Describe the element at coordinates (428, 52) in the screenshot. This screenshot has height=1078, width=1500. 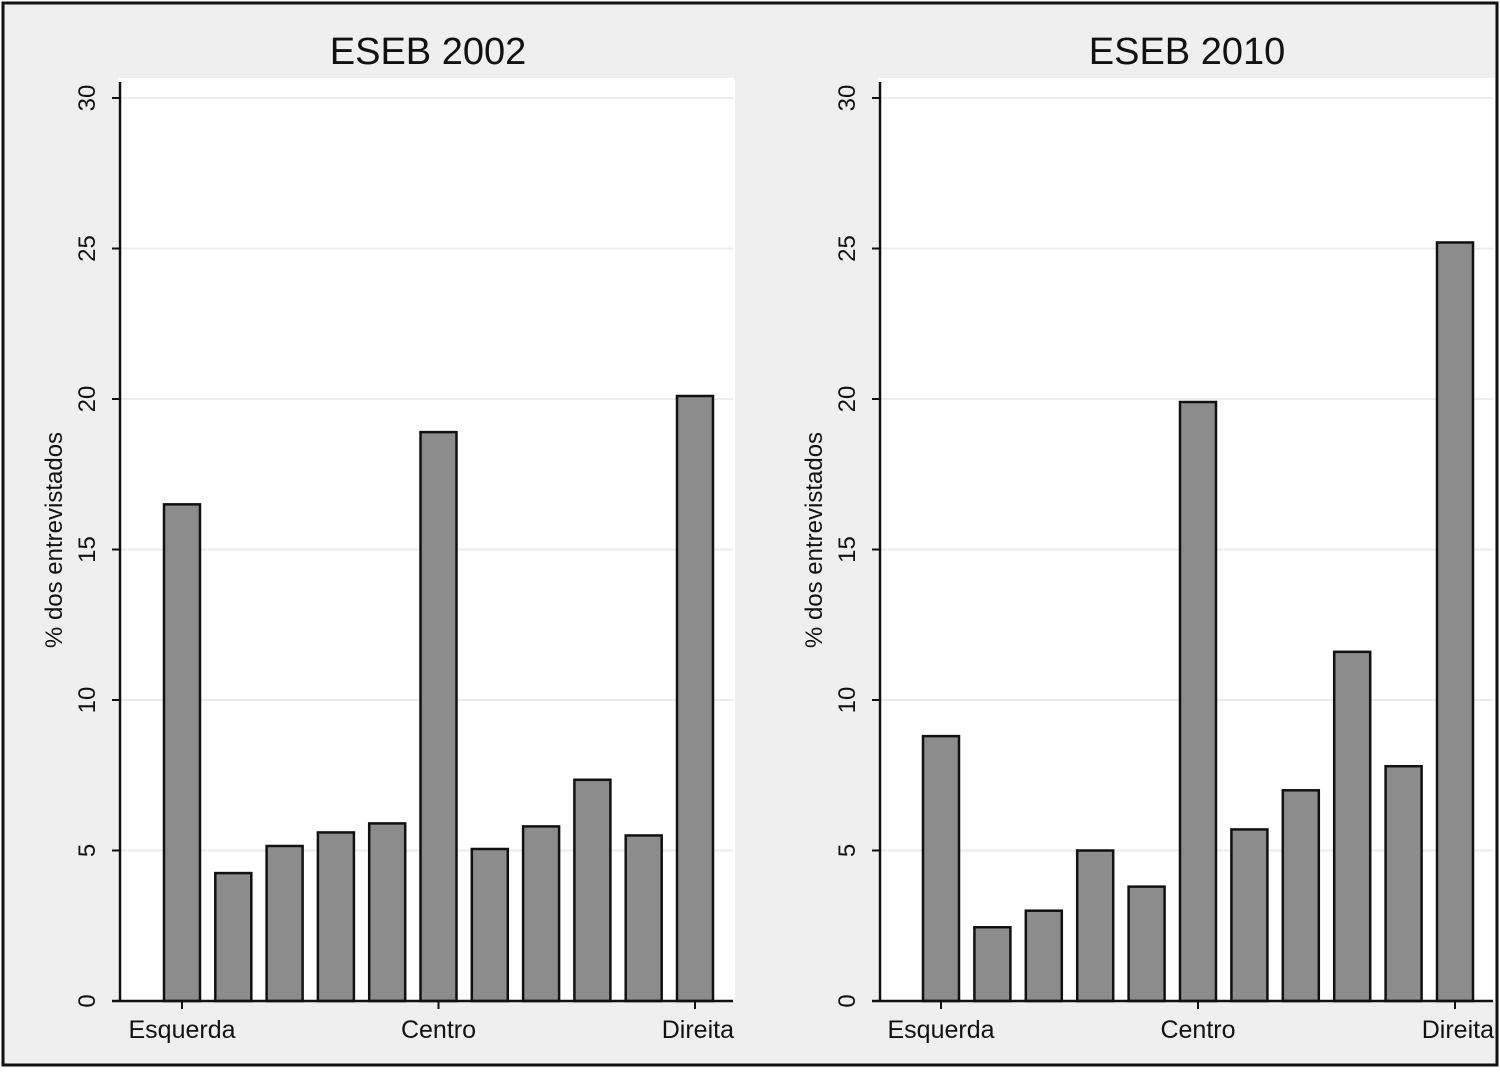
I see `panel-title: ESEB 2002` at that location.